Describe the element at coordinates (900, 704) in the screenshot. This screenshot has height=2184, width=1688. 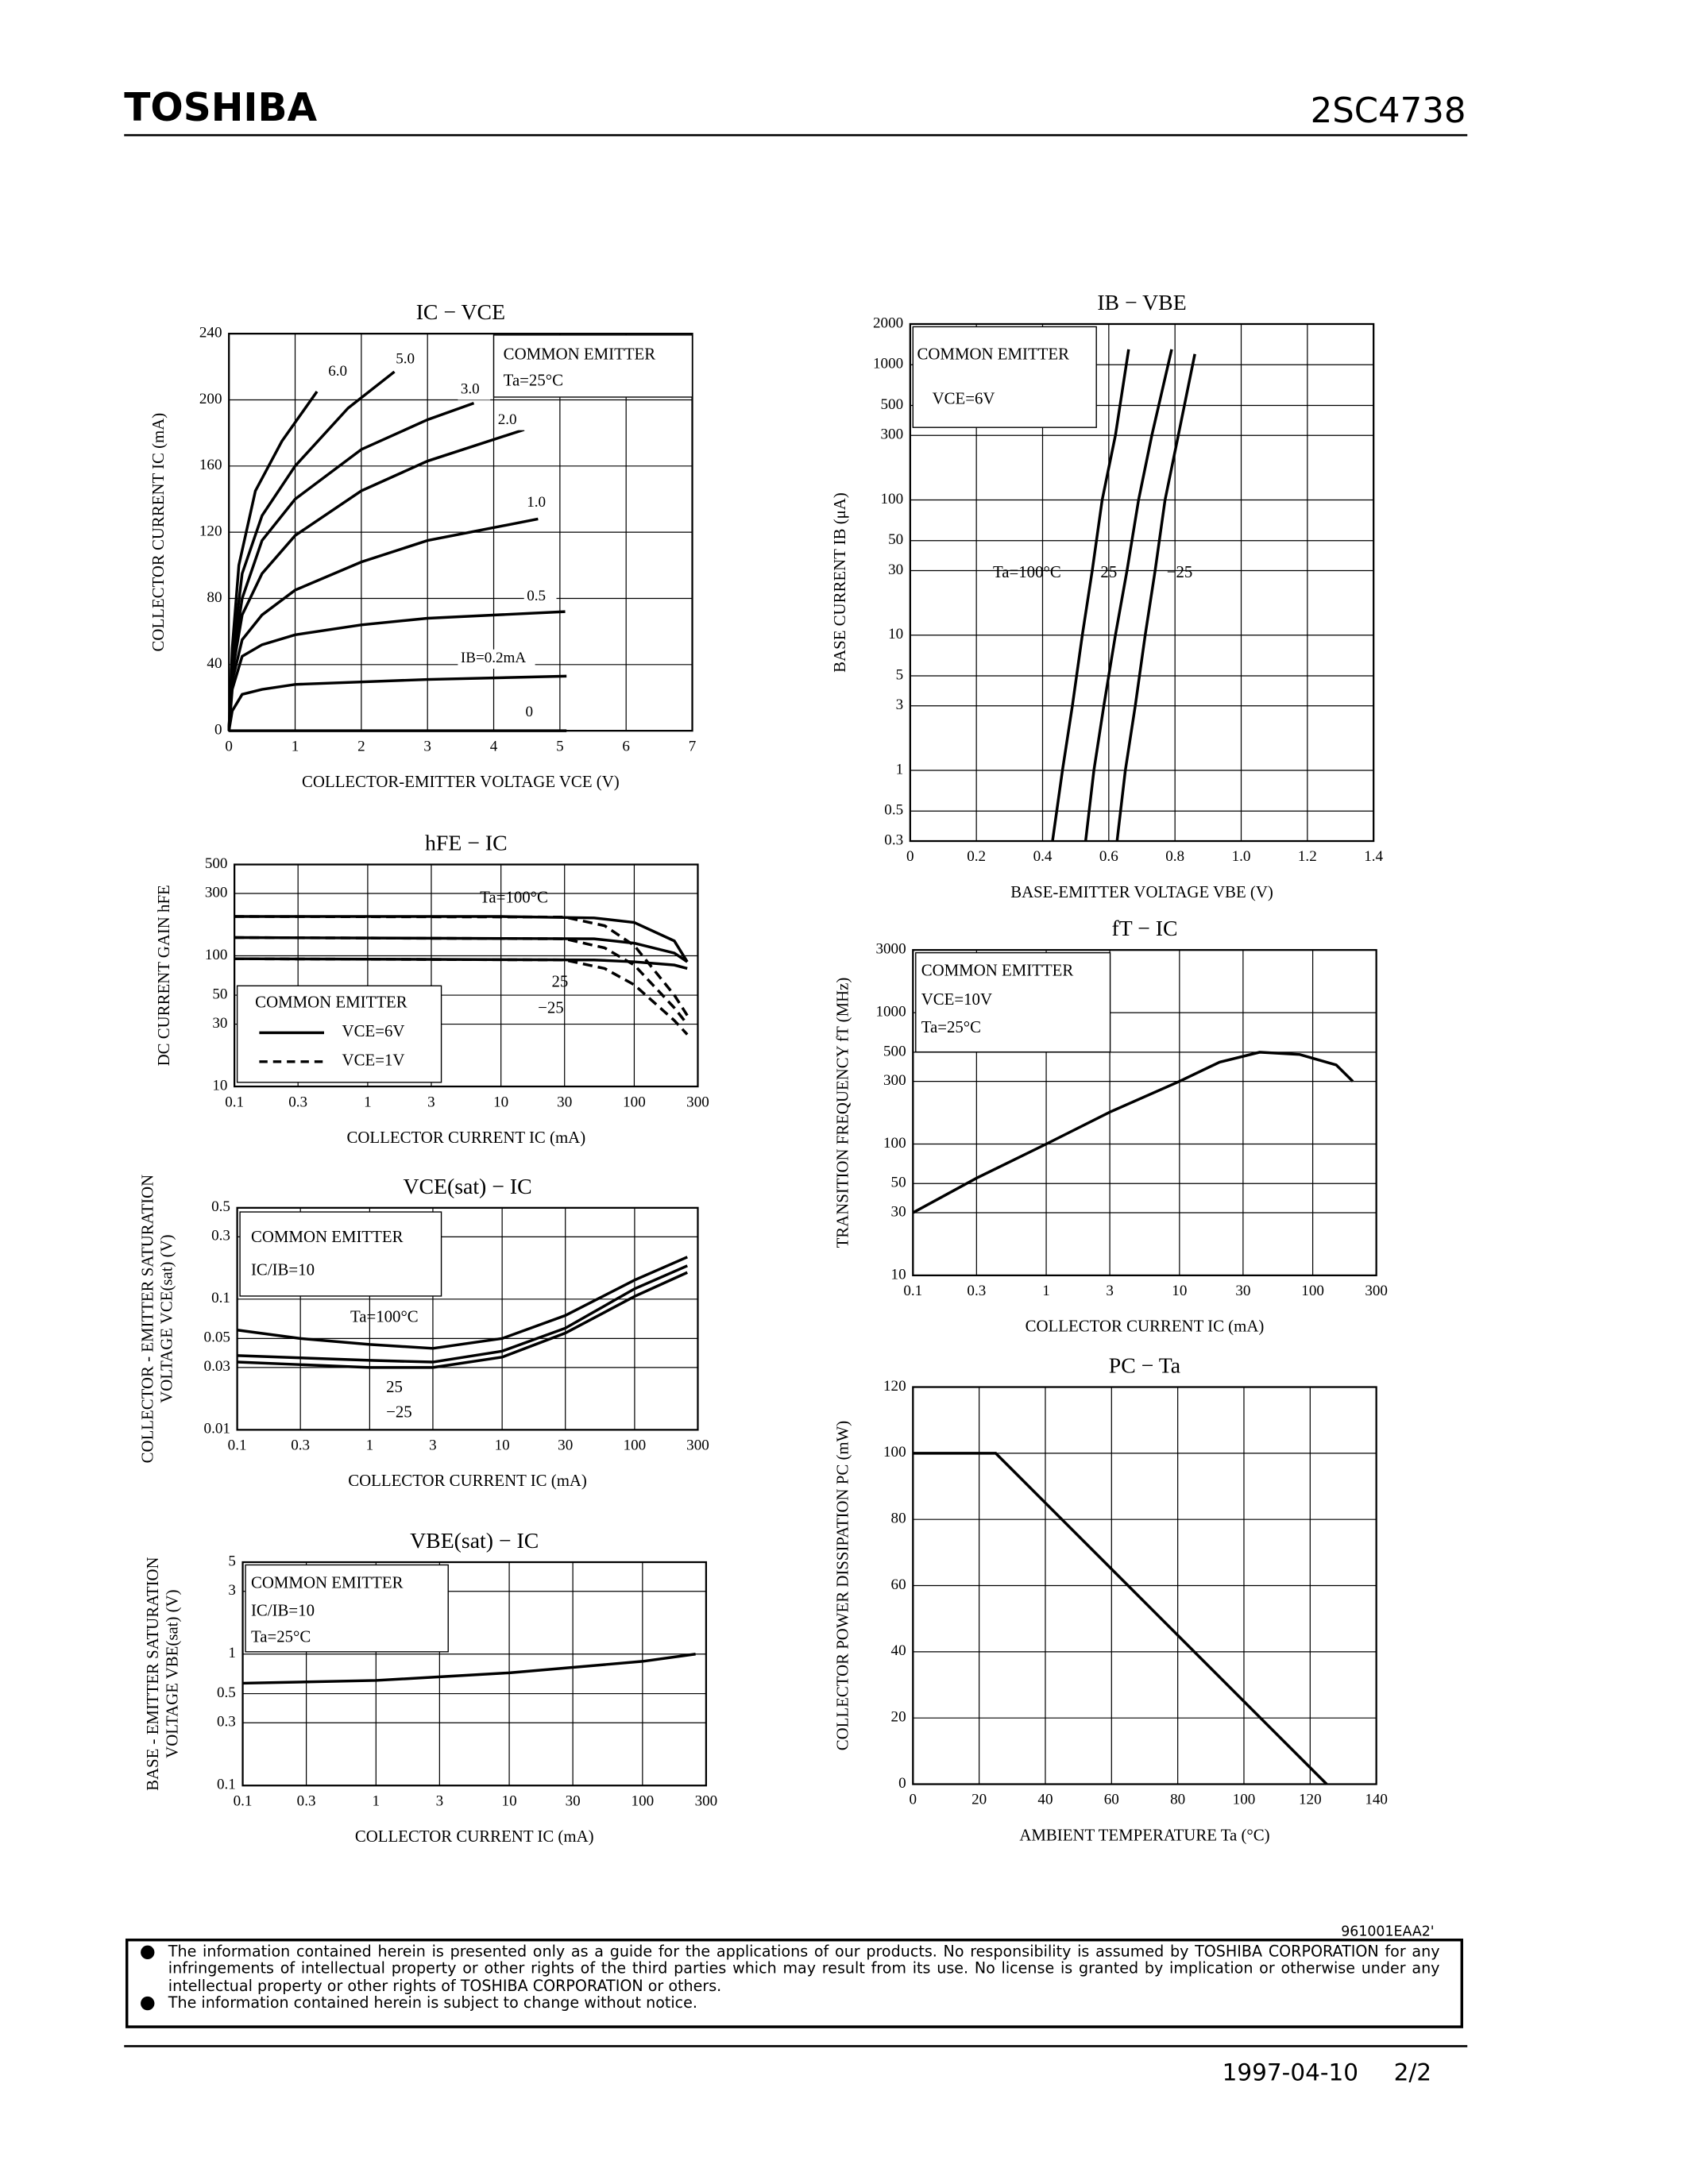
I see `y-tick-label: 3` at that location.